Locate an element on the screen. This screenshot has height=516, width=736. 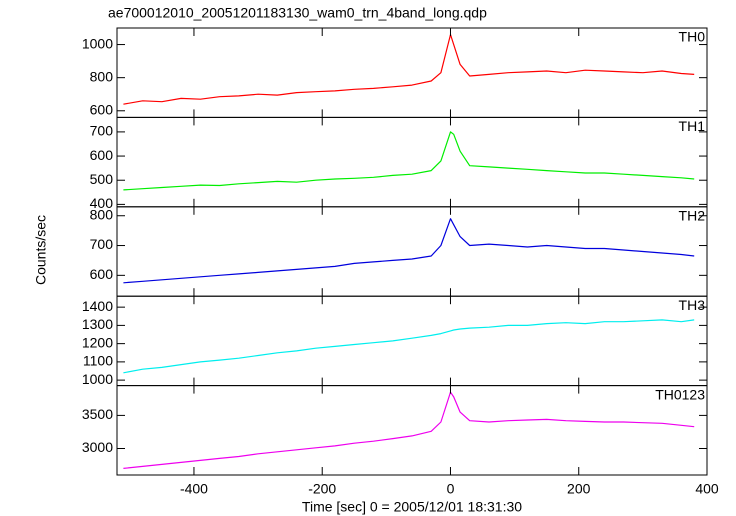
x-axis-label: Time [sec] 0 = 2005/12/01 18:31:30 is located at coordinates (412, 507).